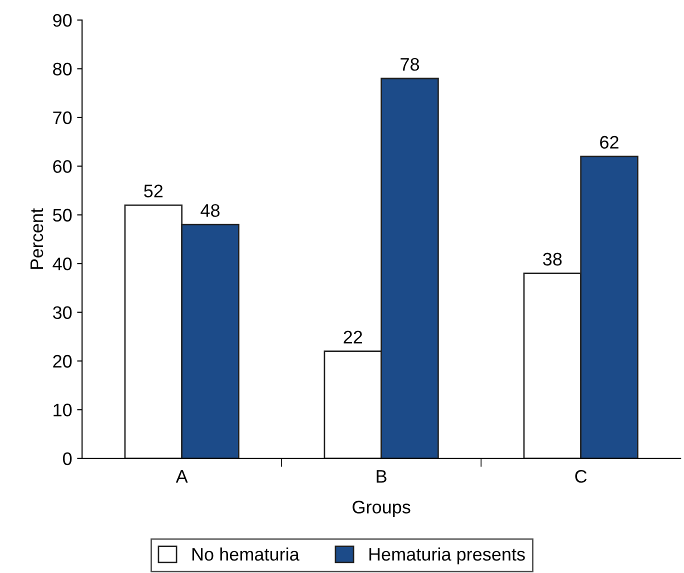  I want to click on y-axis-title: Percent, so click(37, 238).